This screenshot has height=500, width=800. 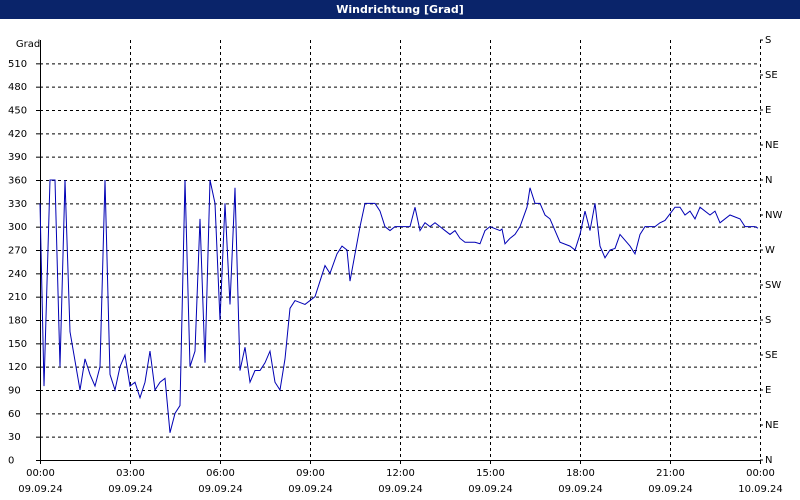 I want to click on y-tick-label: 240, so click(x=17, y=274).